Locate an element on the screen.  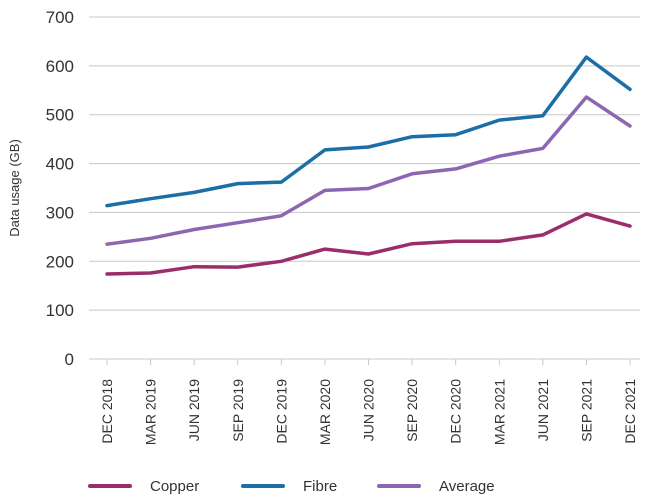
legend-label: Average is located at coordinates (467, 486).